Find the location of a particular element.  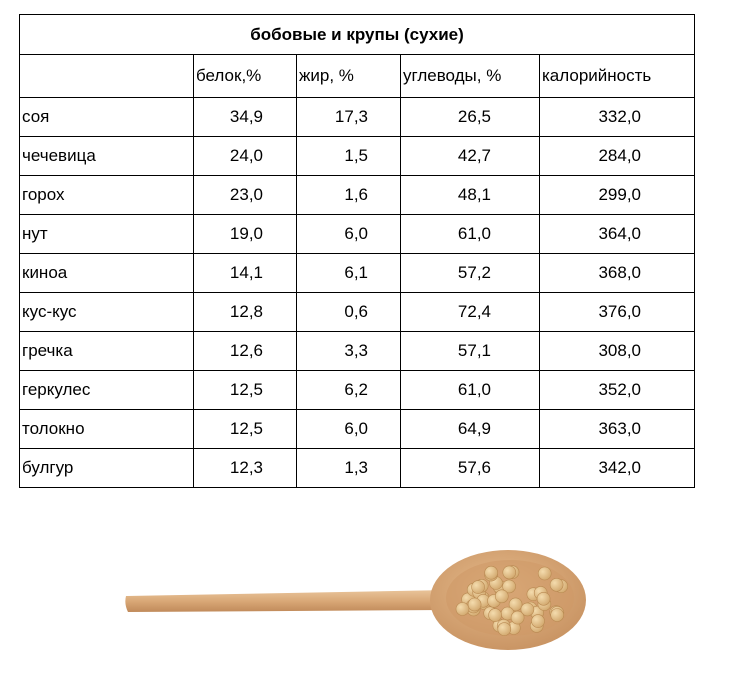

data-row: толокно 12,5 6,0 64,9 363,0 is located at coordinates (357, 429).